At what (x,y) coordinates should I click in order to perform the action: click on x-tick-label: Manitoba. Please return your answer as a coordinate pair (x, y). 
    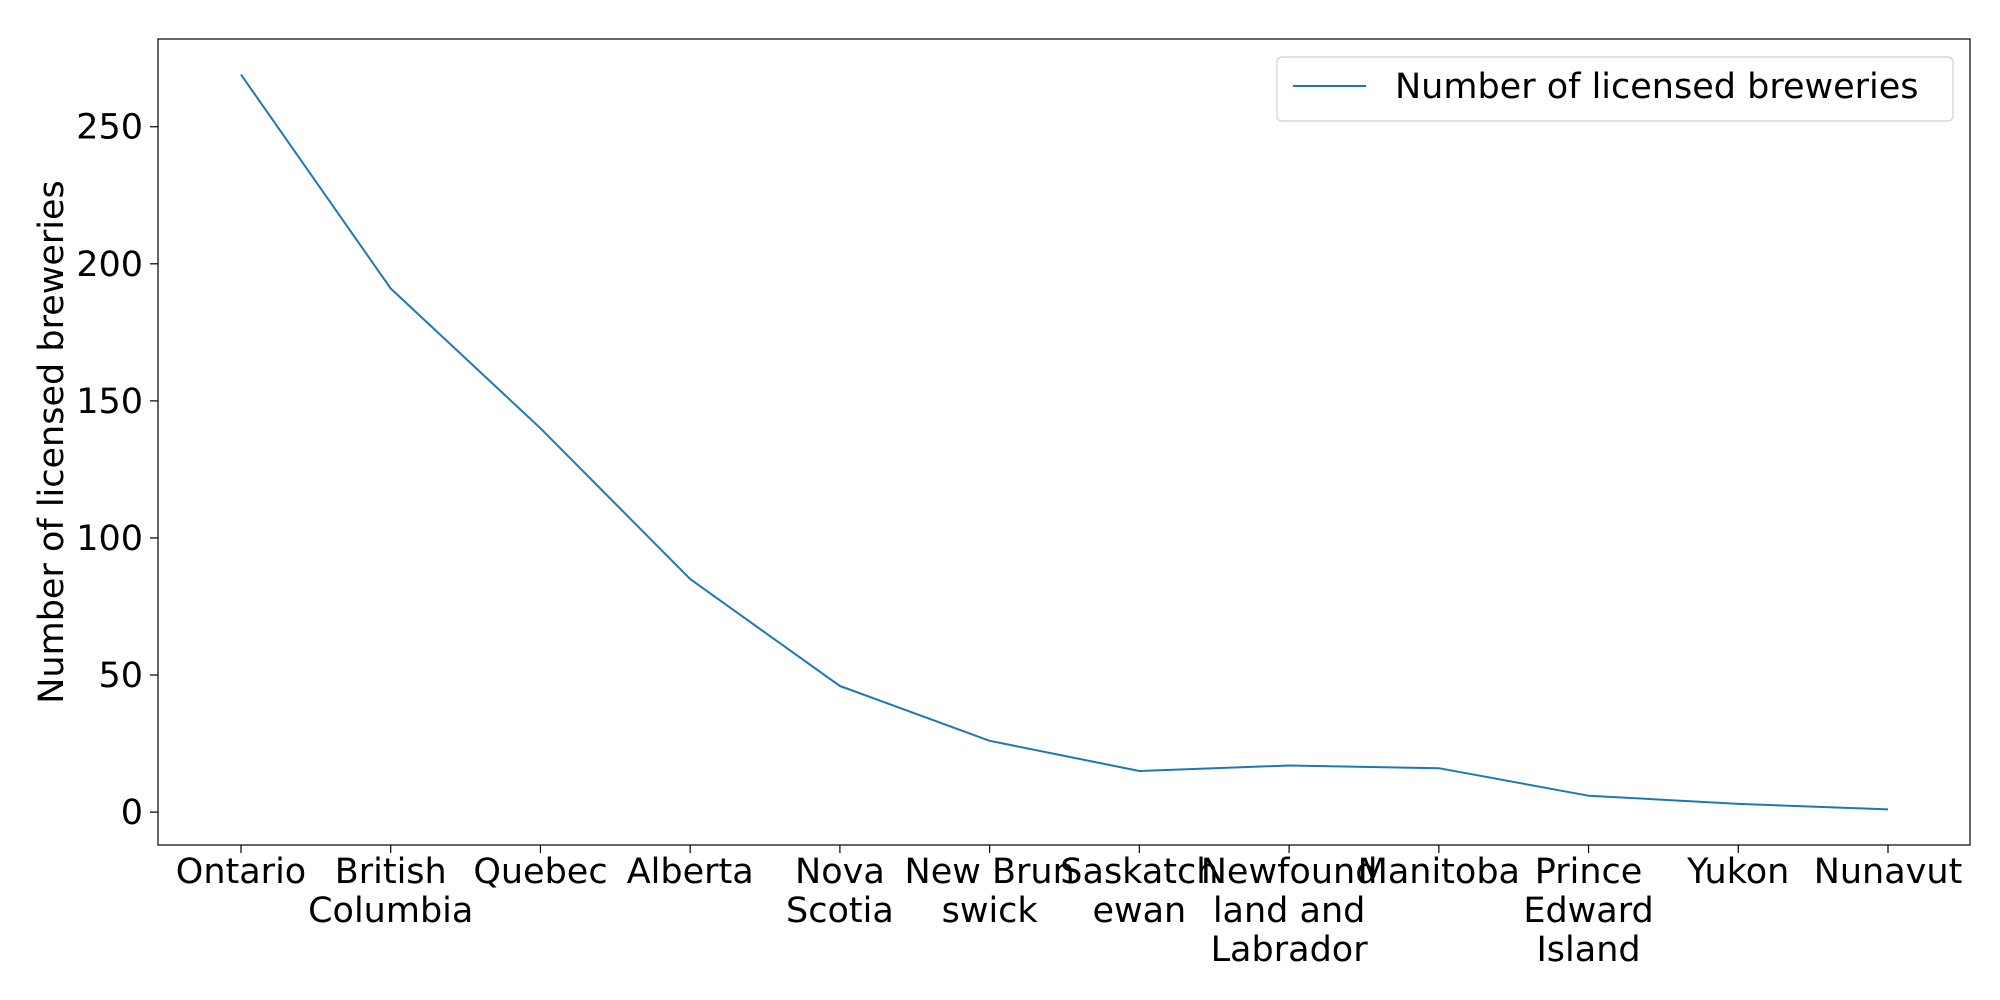
    Looking at the image, I should click on (1439, 872).